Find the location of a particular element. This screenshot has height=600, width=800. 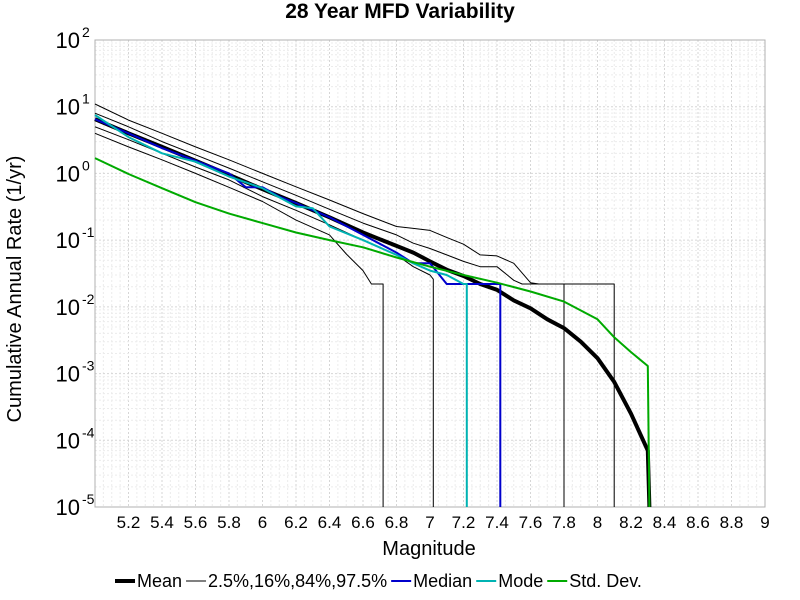

legend-item: Median is located at coordinates (431, 581).